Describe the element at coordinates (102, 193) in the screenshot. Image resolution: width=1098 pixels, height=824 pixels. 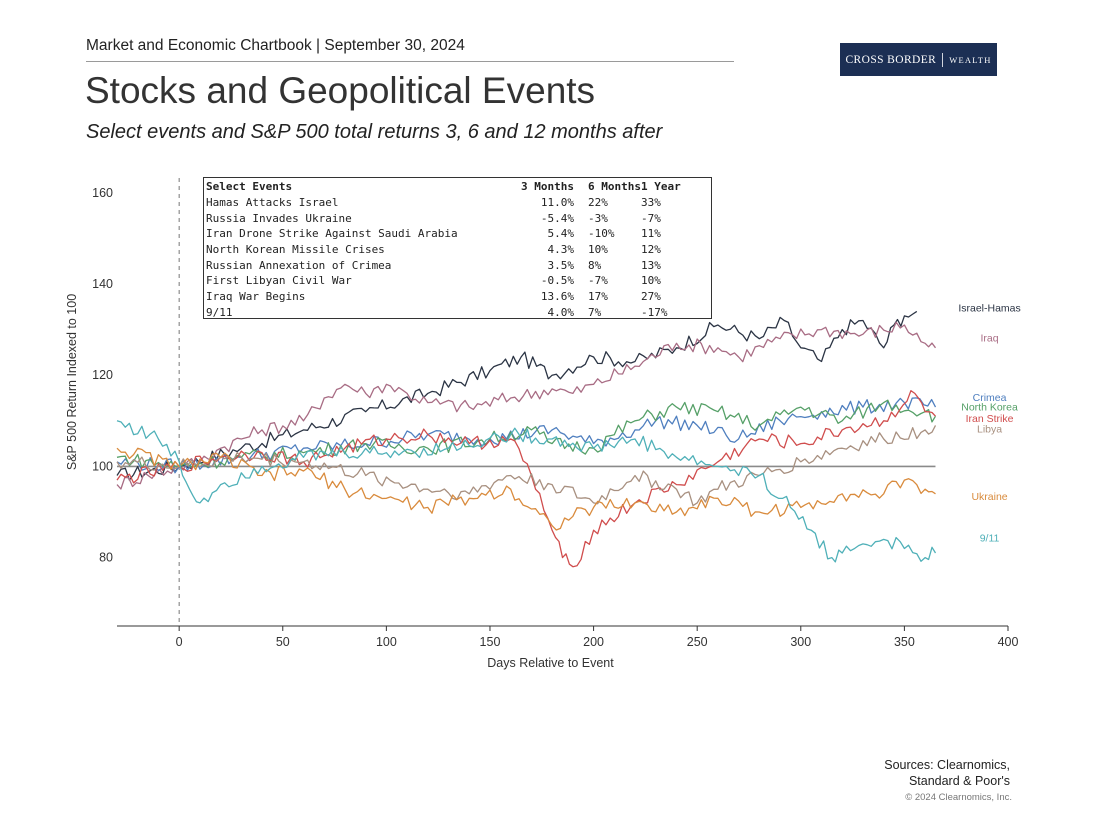
I see `y-tick-label: 160` at that location.